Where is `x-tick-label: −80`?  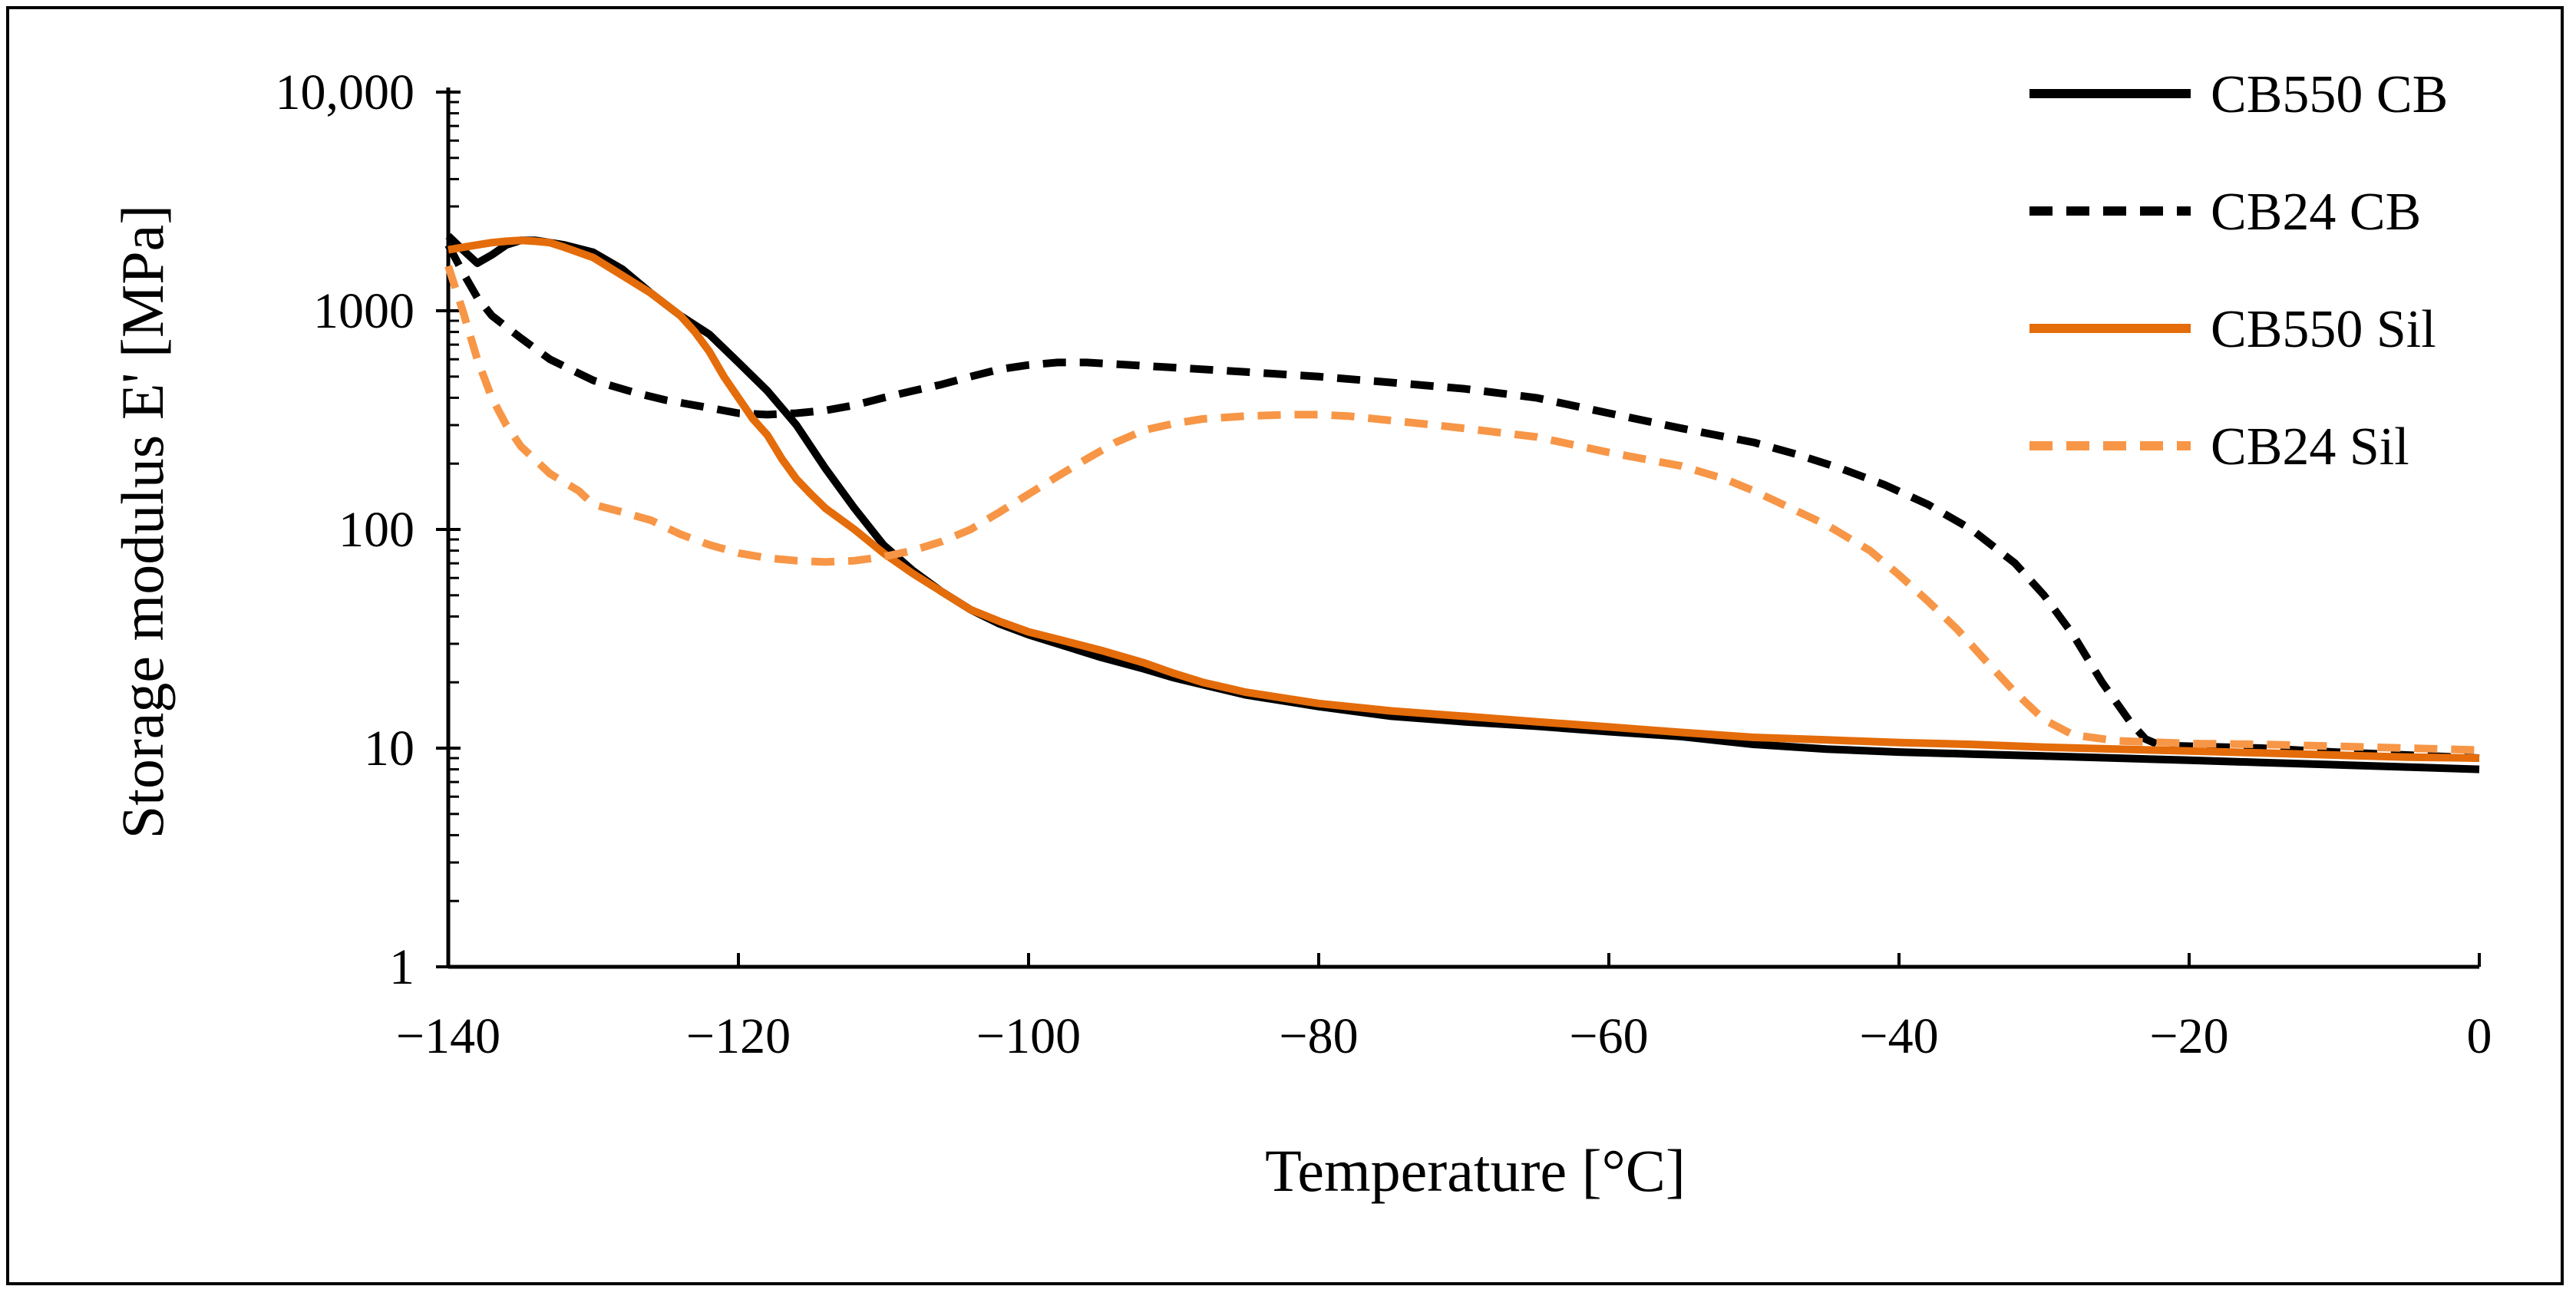
x-tick-label: −80 is located at coordinates (1318, 1036).